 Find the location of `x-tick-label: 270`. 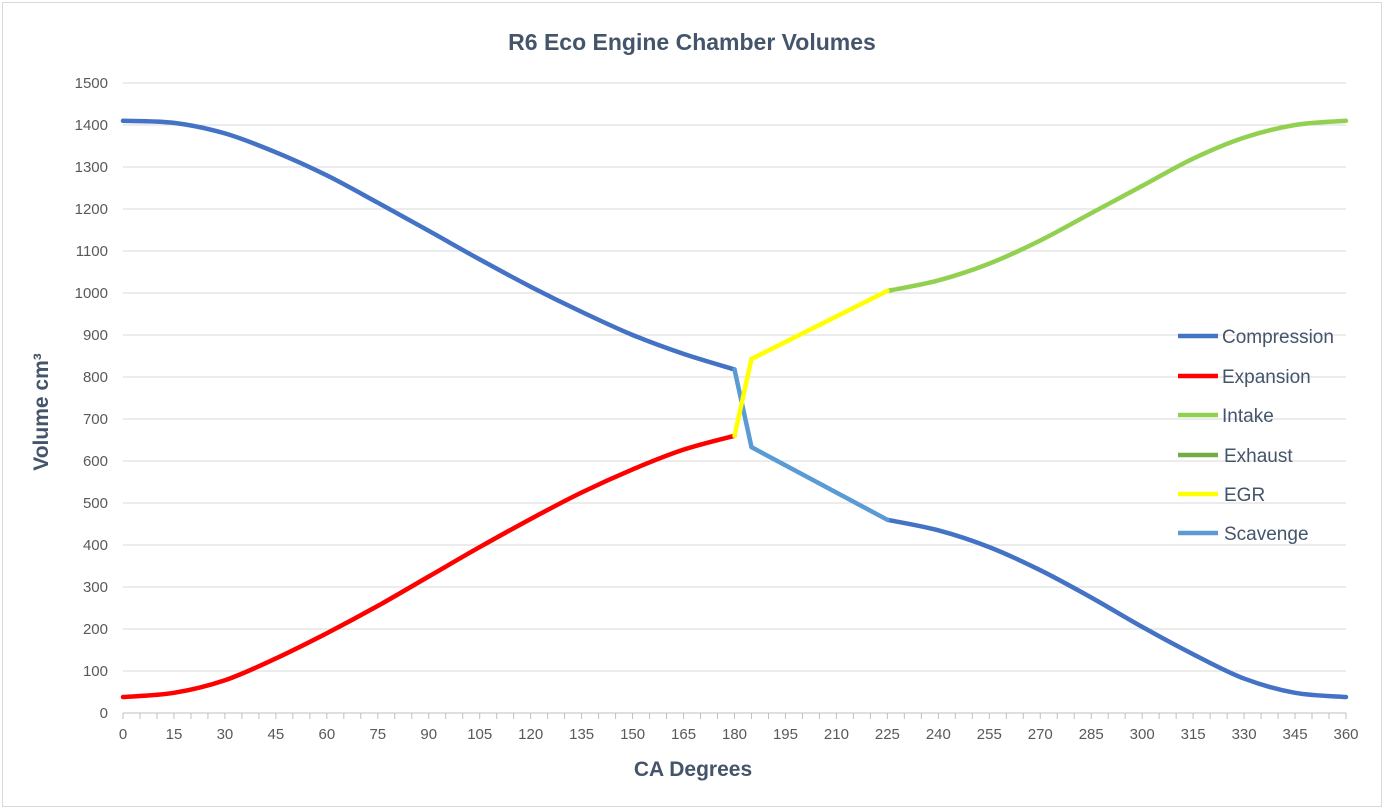

x-tick-label: 270 is located at coordinates (1040, 734).